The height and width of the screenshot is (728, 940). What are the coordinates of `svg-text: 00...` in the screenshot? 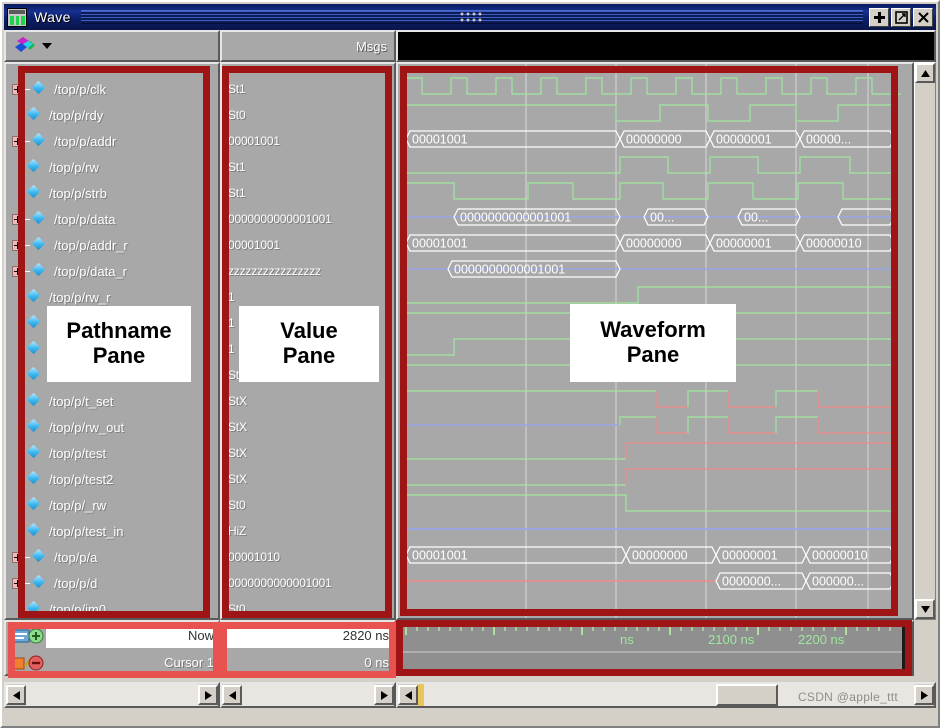 It's located at (662, 218).